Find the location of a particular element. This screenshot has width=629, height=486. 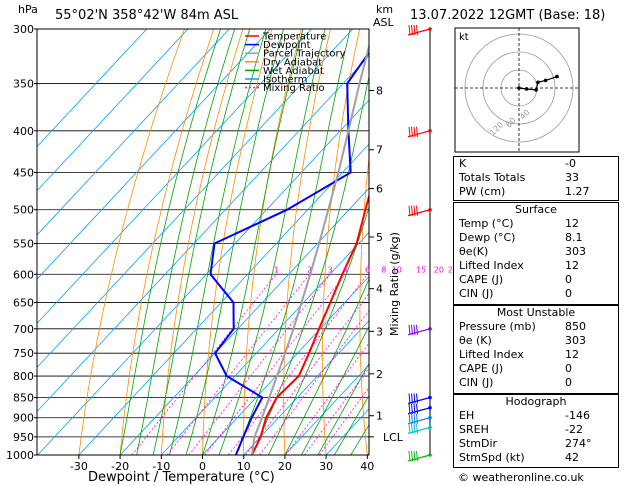

surface-row: Temp (°C) 12 is located at coordinates (536, 224).